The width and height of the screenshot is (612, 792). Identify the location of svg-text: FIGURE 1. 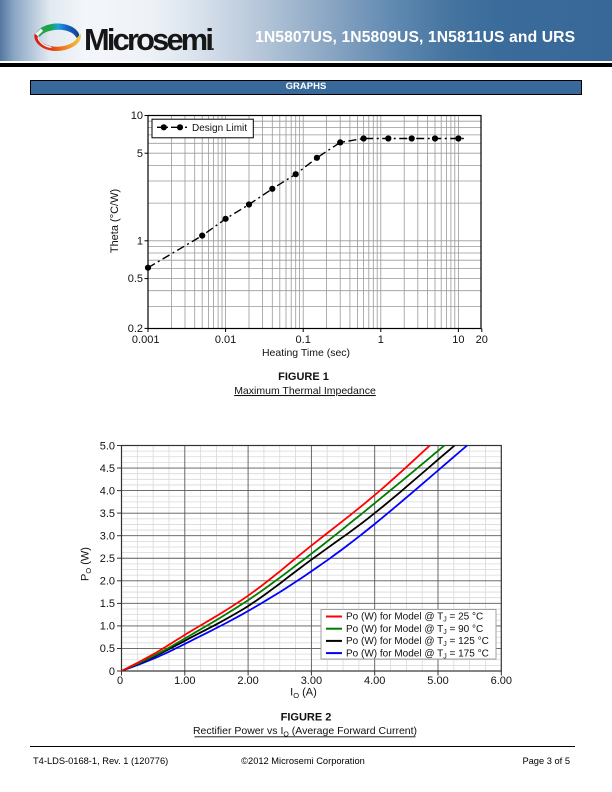
(303, 377).